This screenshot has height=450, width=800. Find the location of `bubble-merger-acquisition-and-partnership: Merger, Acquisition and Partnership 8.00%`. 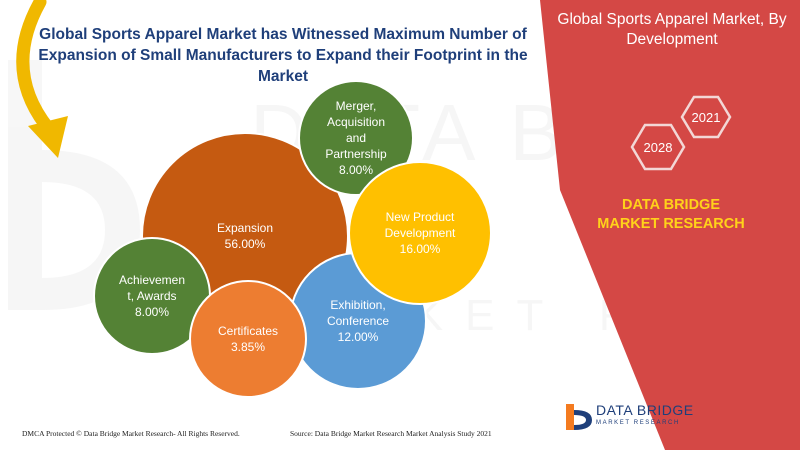

bubble-merger-acquisition-and-partnership: Merger, Acquisition and Partnership 8.00% is located at coordinates (356, 138).